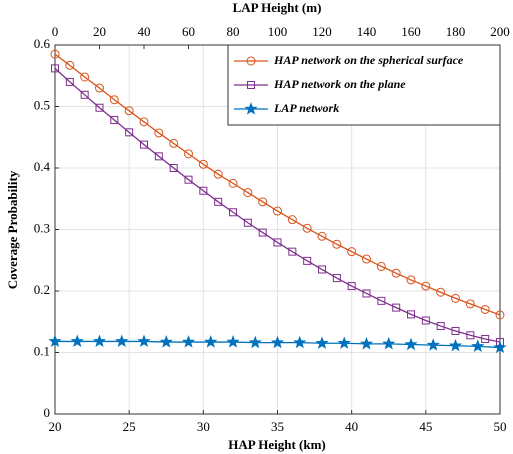 This screenshot has height=454, width=513. What do you see at coordinates (456, 31) in the screenshot?
I see `x2-tick-label: 180` at bounding box center [456, 31].